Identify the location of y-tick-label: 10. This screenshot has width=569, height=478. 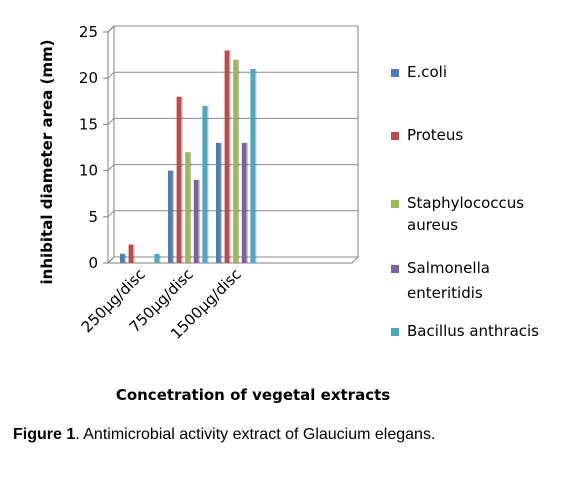
(88, 171).